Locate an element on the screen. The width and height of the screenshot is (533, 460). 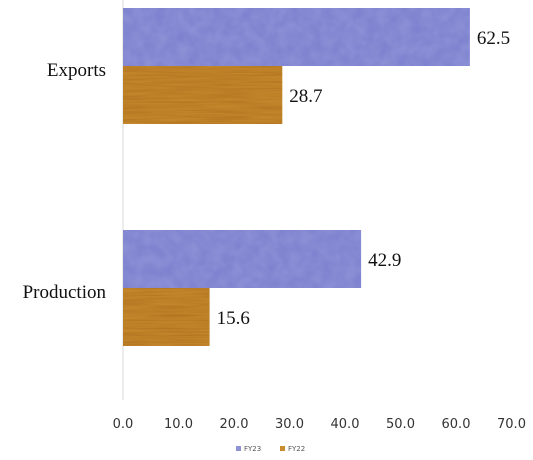
data-label: 15.6 is located at coordinates (233, 318).